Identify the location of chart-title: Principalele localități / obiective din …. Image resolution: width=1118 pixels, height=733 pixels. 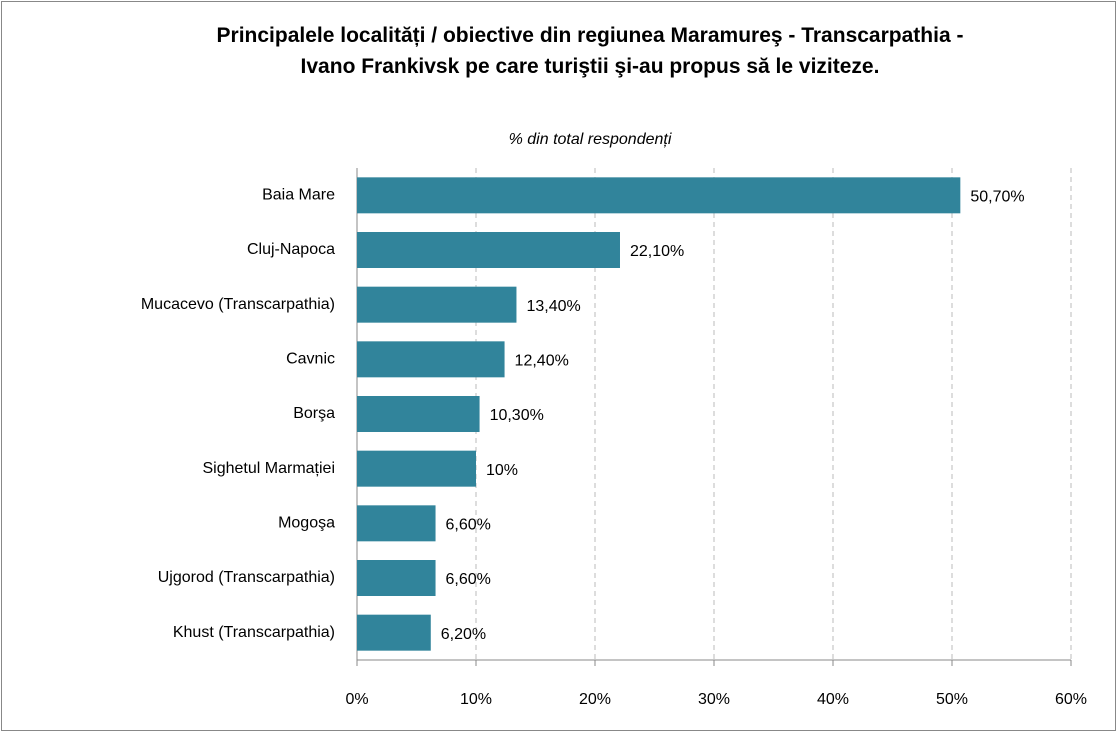
(590, 51).